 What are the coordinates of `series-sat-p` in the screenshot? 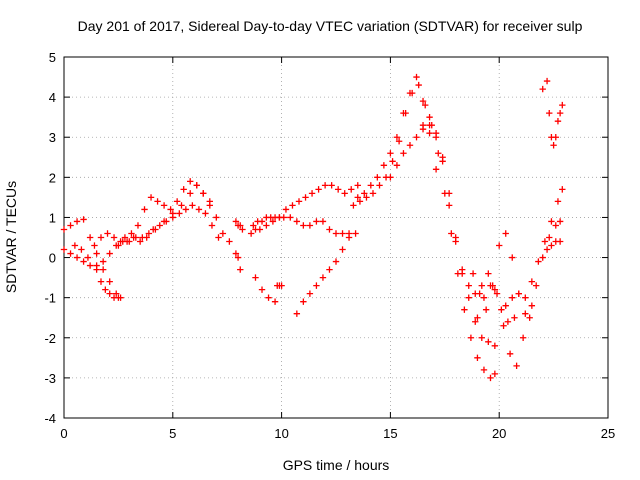 It's located at (502, 273).